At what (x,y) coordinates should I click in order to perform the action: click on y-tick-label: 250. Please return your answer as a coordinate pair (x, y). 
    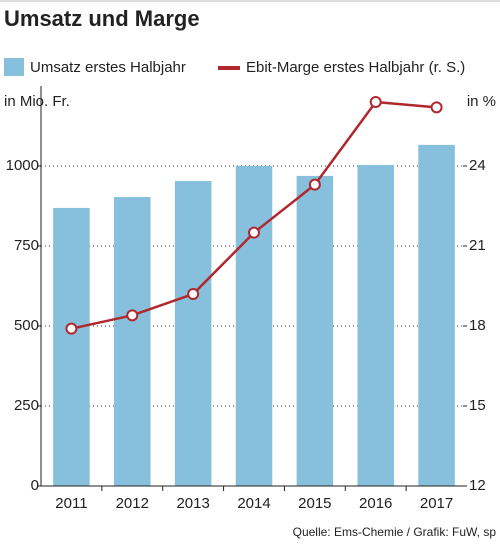
    Looking at the image, I should click on (26, 405).